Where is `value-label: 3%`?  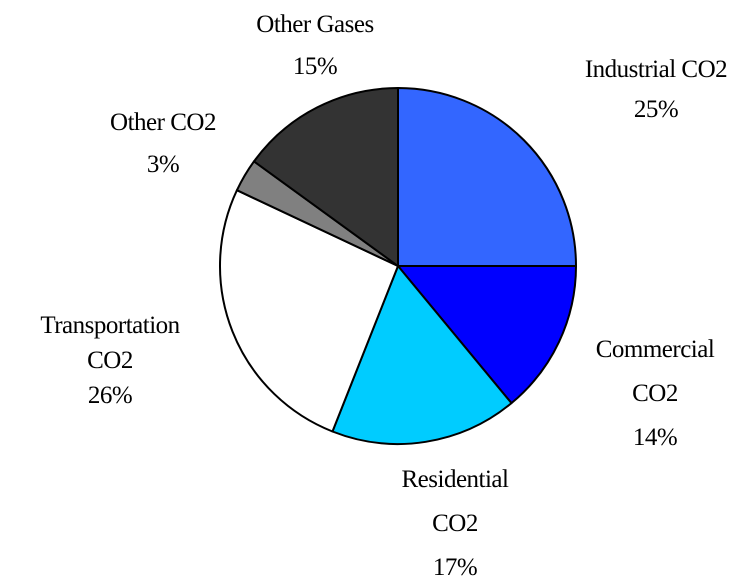 value-label: 3% is located at coordinates (163, 164).